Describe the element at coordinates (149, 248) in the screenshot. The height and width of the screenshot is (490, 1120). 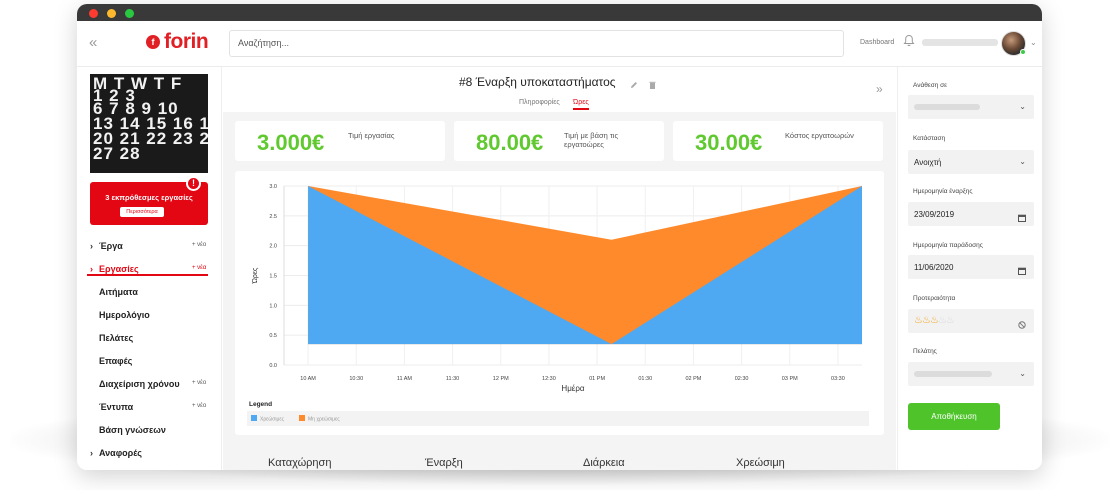
I see `sidebar-item-projects: › Έργα + νέο` at that location.